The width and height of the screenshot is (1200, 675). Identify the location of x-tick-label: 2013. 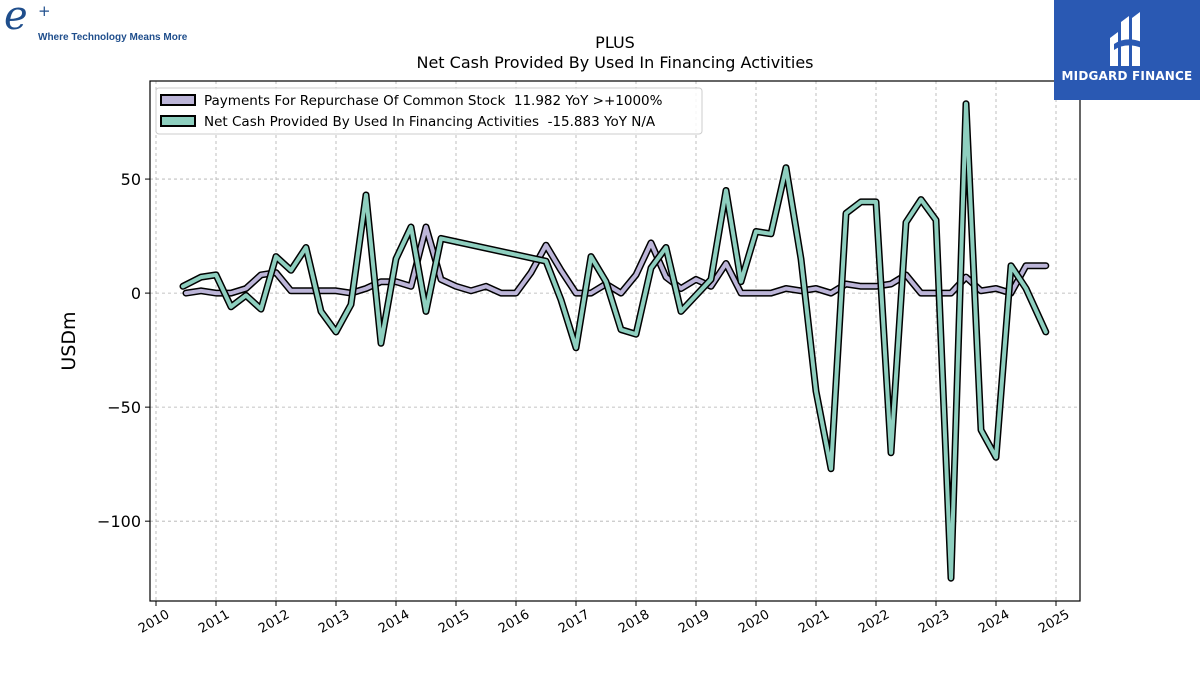
(334, 622).